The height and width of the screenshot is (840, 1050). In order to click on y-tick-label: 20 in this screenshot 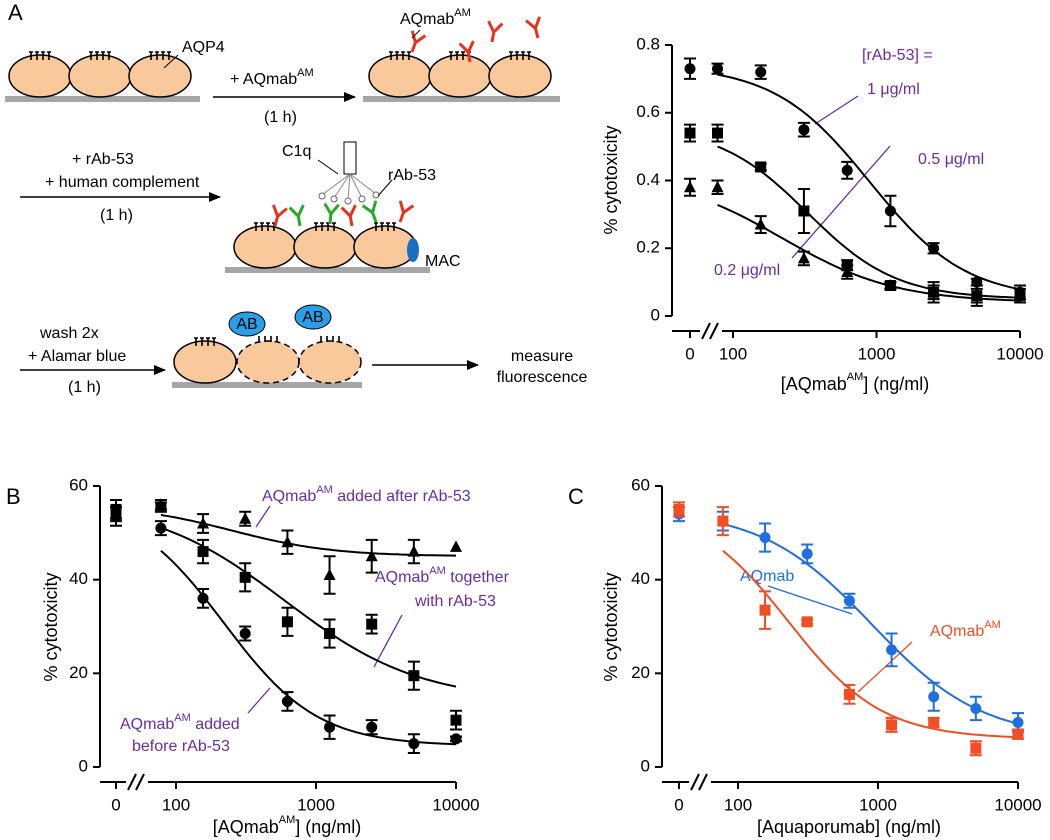, I will do `click(640, 672)`.